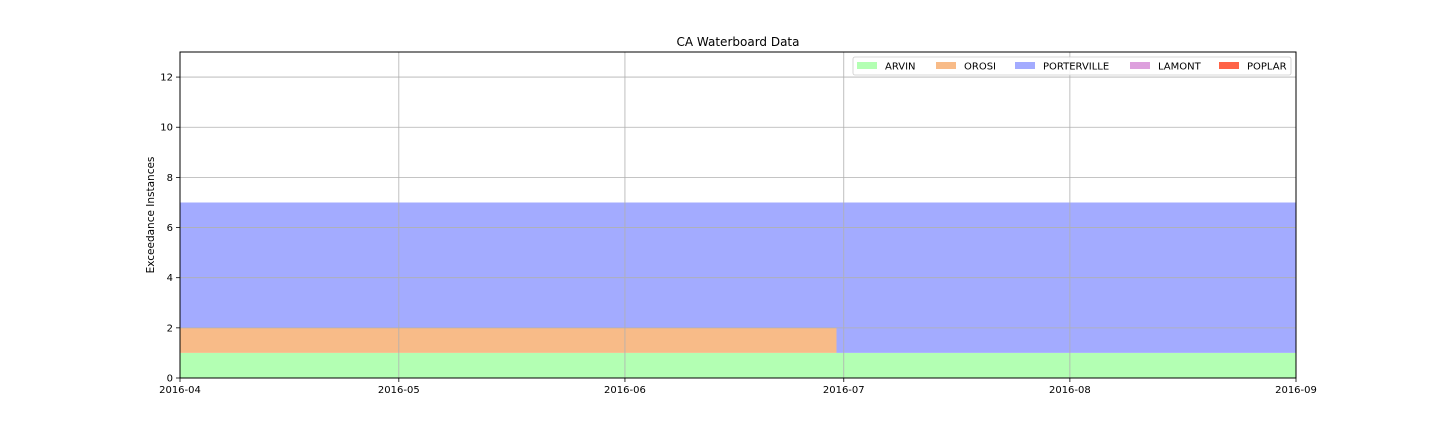 This screenshot has height=432, width=1440. What do you see at coordinates (946, 65) in the screenshot?
I see `legend-swatch-orosi` at bounding box center [946, 65].